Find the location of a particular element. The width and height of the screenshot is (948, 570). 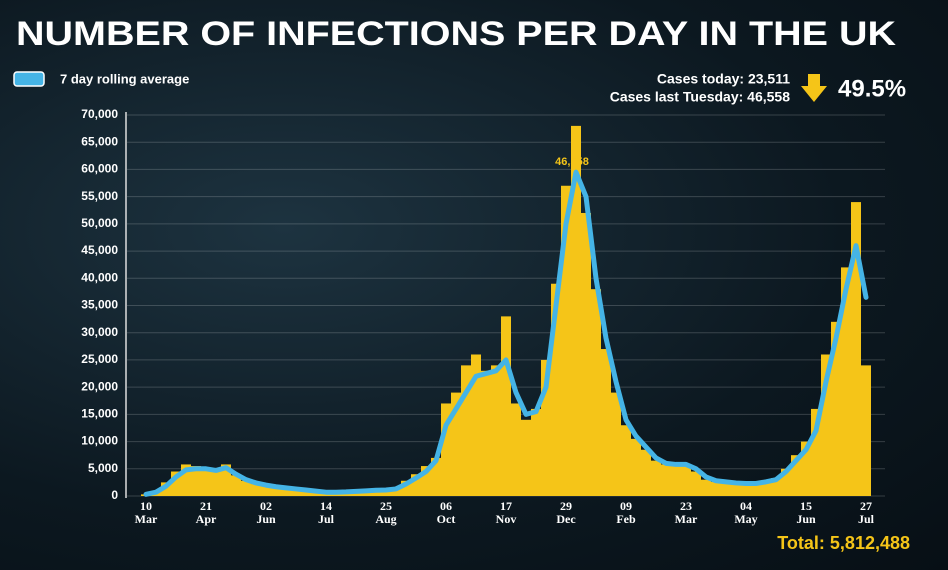

x-tick-label: 02 Jun is located at coordinates (266, 512).